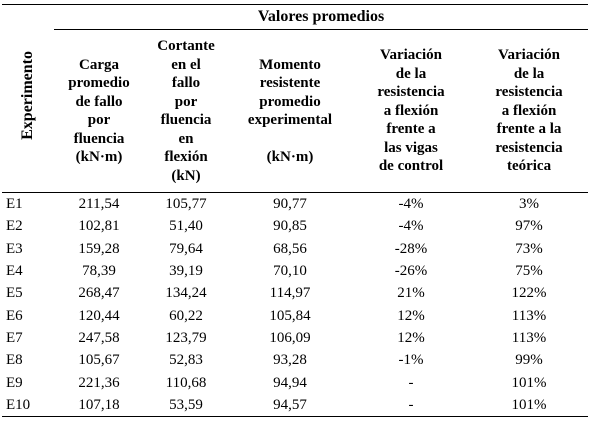 The height and width of the screenshot is (433, 591). I want to click on experiment-header: Experimento, so click(28, 98).